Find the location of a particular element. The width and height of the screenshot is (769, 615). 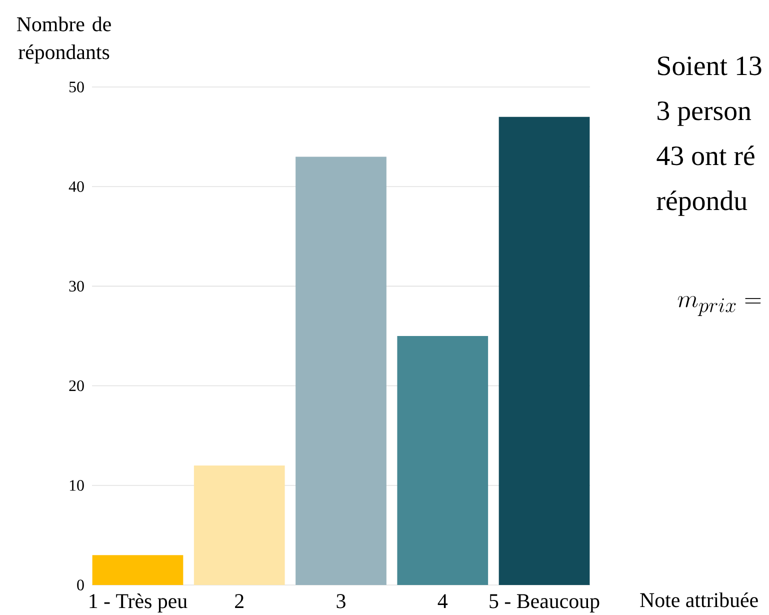

y-tick-label: 40 is located at coordinates (76, 186).